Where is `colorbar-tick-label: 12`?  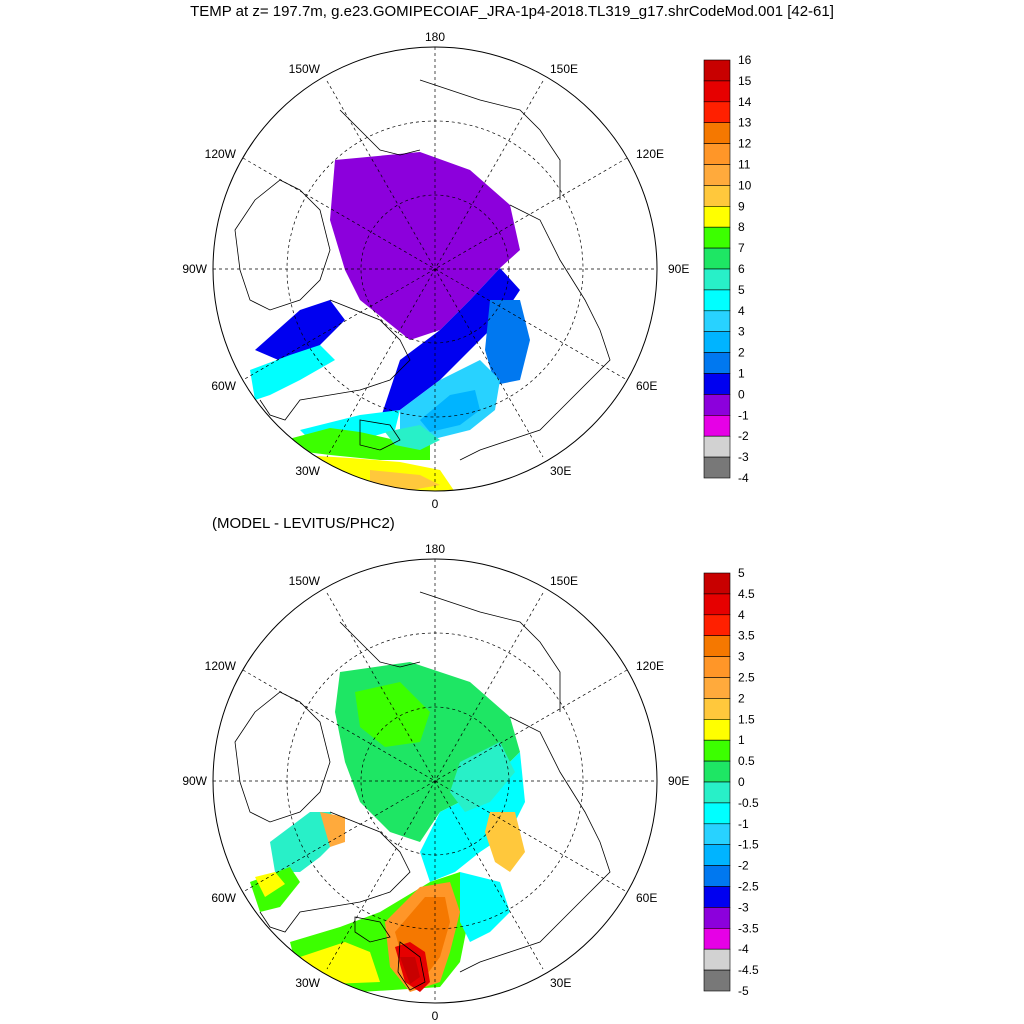
colorbar-tick-label: 12 is located at coordinates (745, 144).